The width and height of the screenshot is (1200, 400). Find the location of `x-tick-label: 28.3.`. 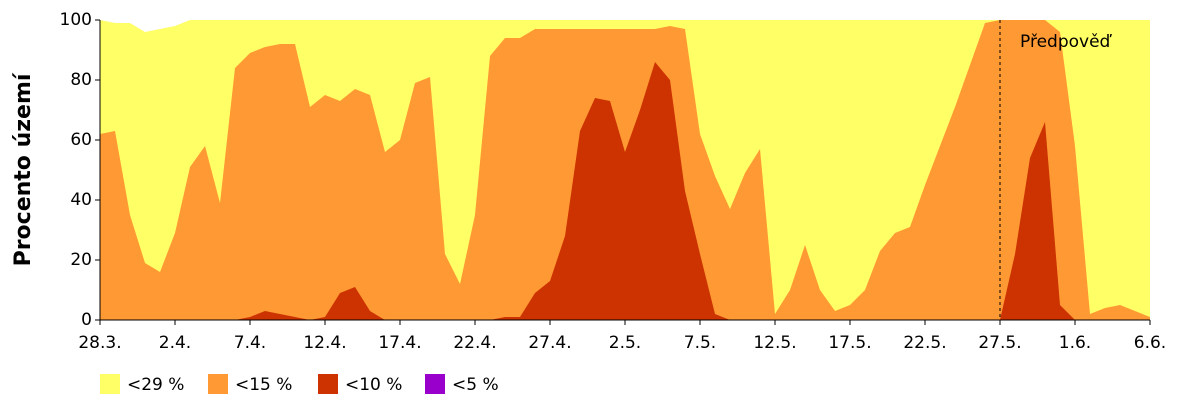

x-tick-label: 28.3. is located at coordinates (99, 343).